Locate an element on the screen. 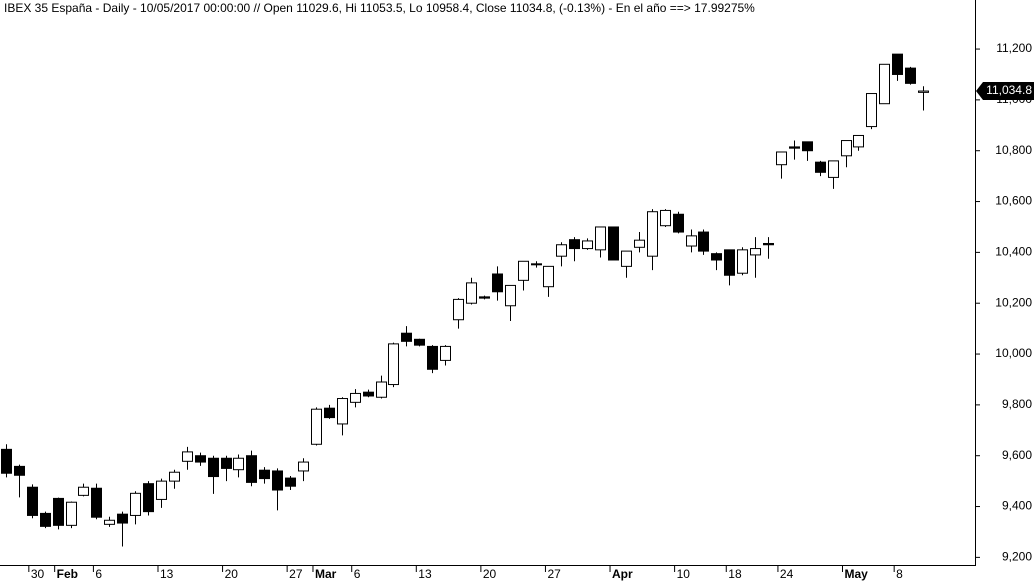 The height and width of the screenshot is (584, 1036). x-tick-label: 30 is located at coordinates (38, 574).